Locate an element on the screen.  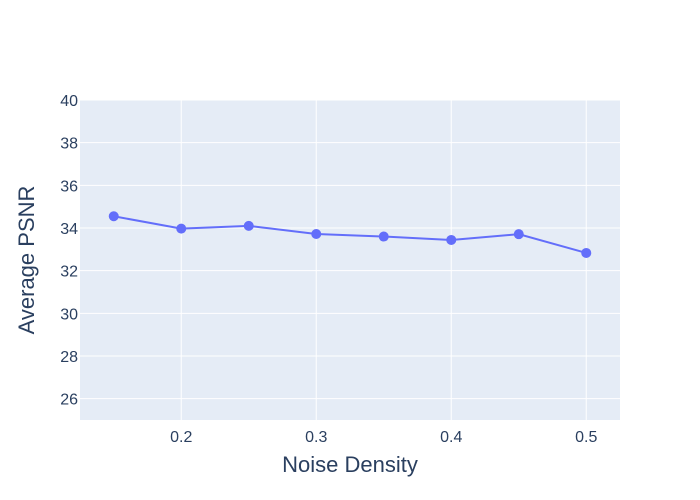
y-tick-label: 40 is located at coordinates (69, 101).